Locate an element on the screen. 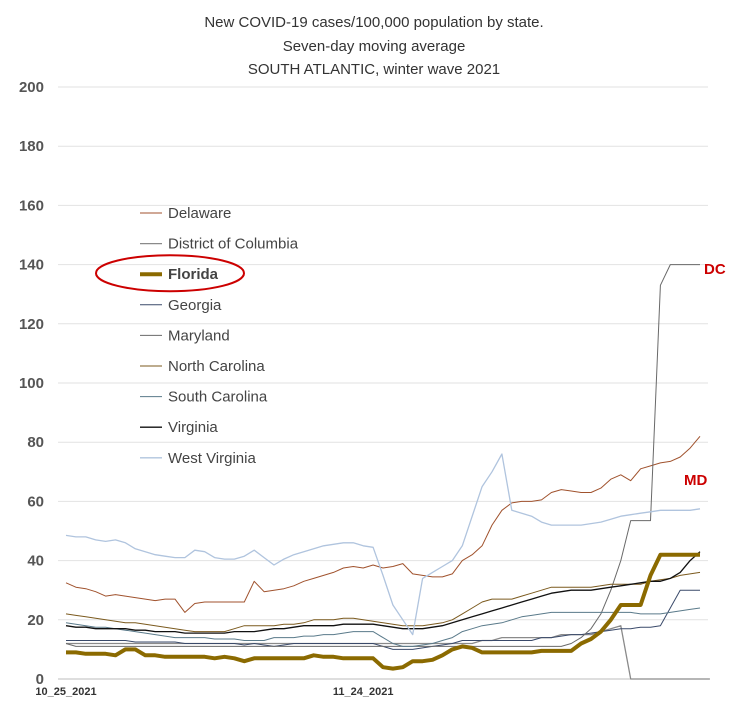 The width and height of the screenshot is (748, 724). annotation-md: MD is located at coordinates (695, 480).